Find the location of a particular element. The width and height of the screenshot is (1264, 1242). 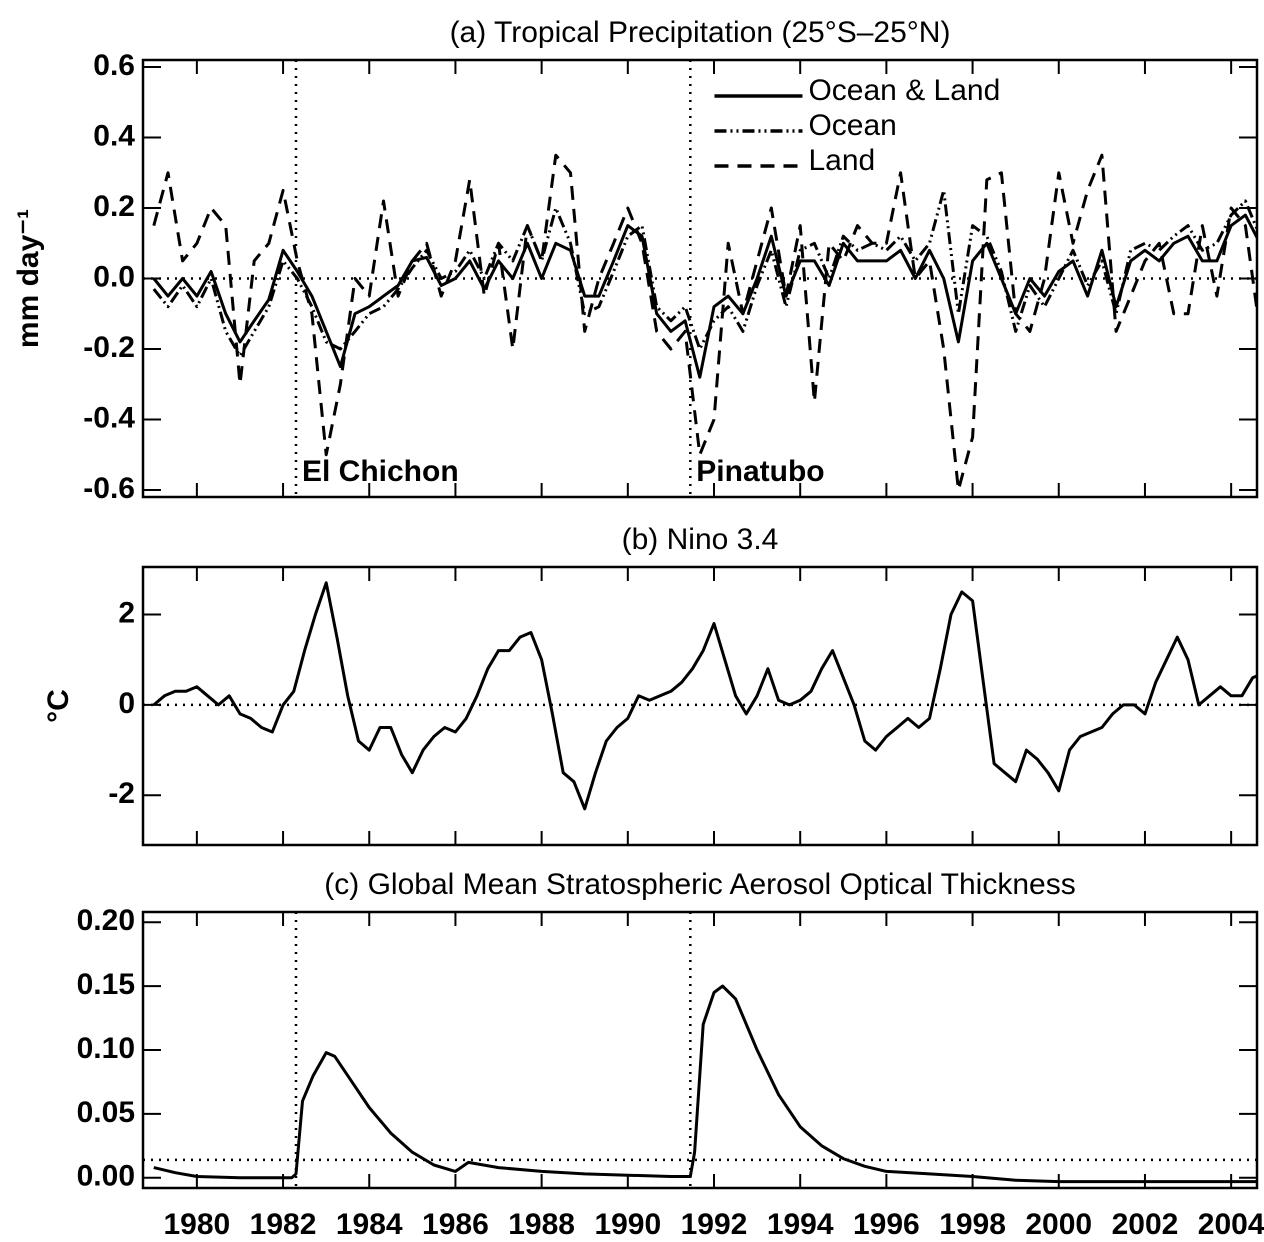

y-tick-label: 0.20 is located at coordinates (106, 920).